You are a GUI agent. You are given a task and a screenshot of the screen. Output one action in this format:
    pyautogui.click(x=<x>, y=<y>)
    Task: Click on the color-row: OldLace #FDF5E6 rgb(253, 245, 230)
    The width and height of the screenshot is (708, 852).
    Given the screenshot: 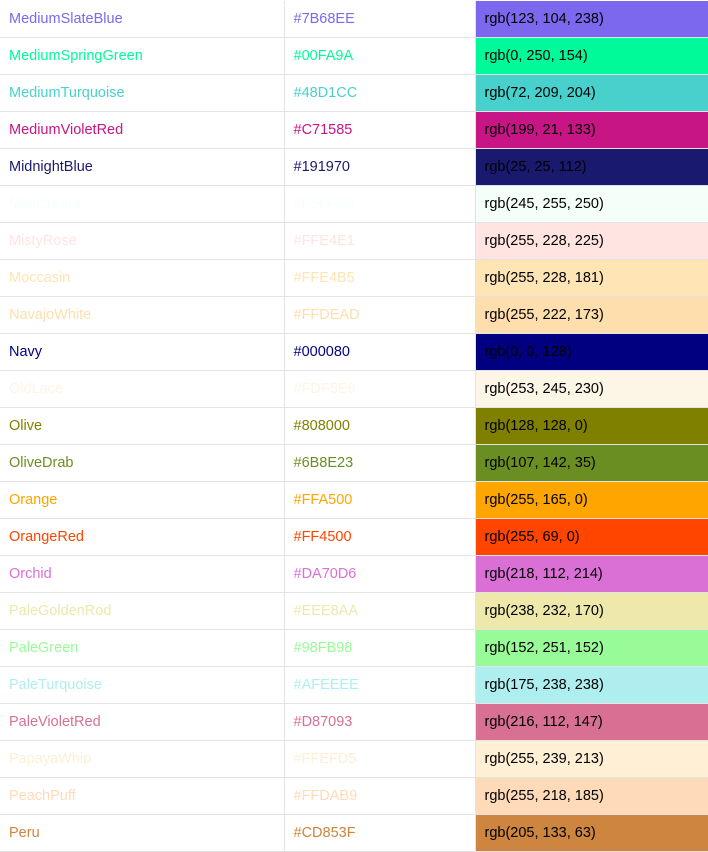 What is the action you would take?
    pyautogui.click(x=354, y=389)
    